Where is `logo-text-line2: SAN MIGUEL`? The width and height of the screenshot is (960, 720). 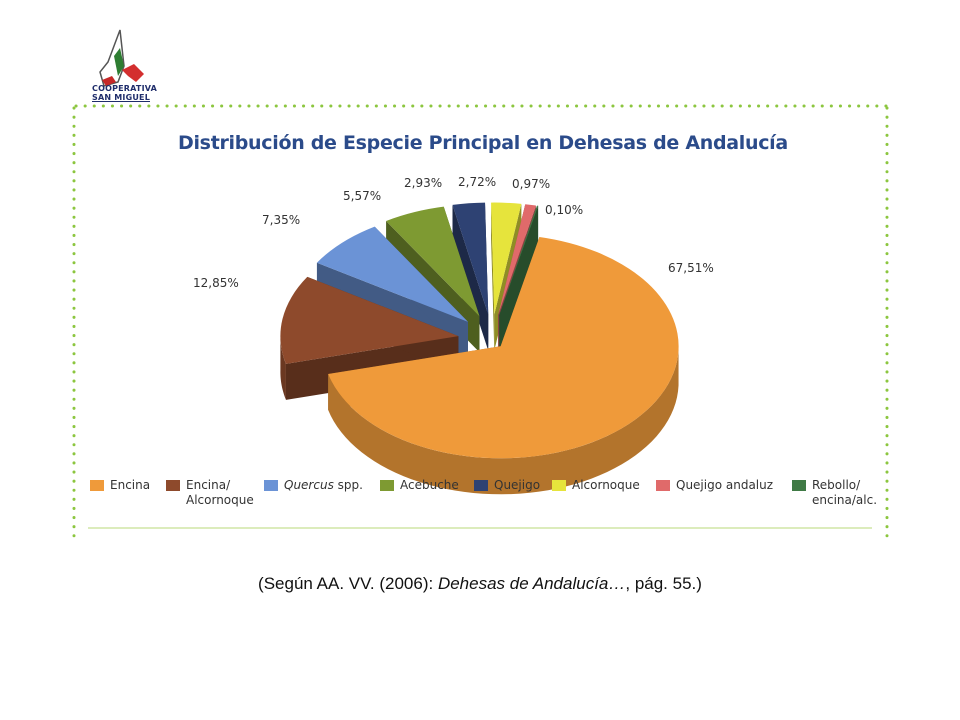
logo-text-line2: SAN MIGUEL is located at coordinates (121, 97).